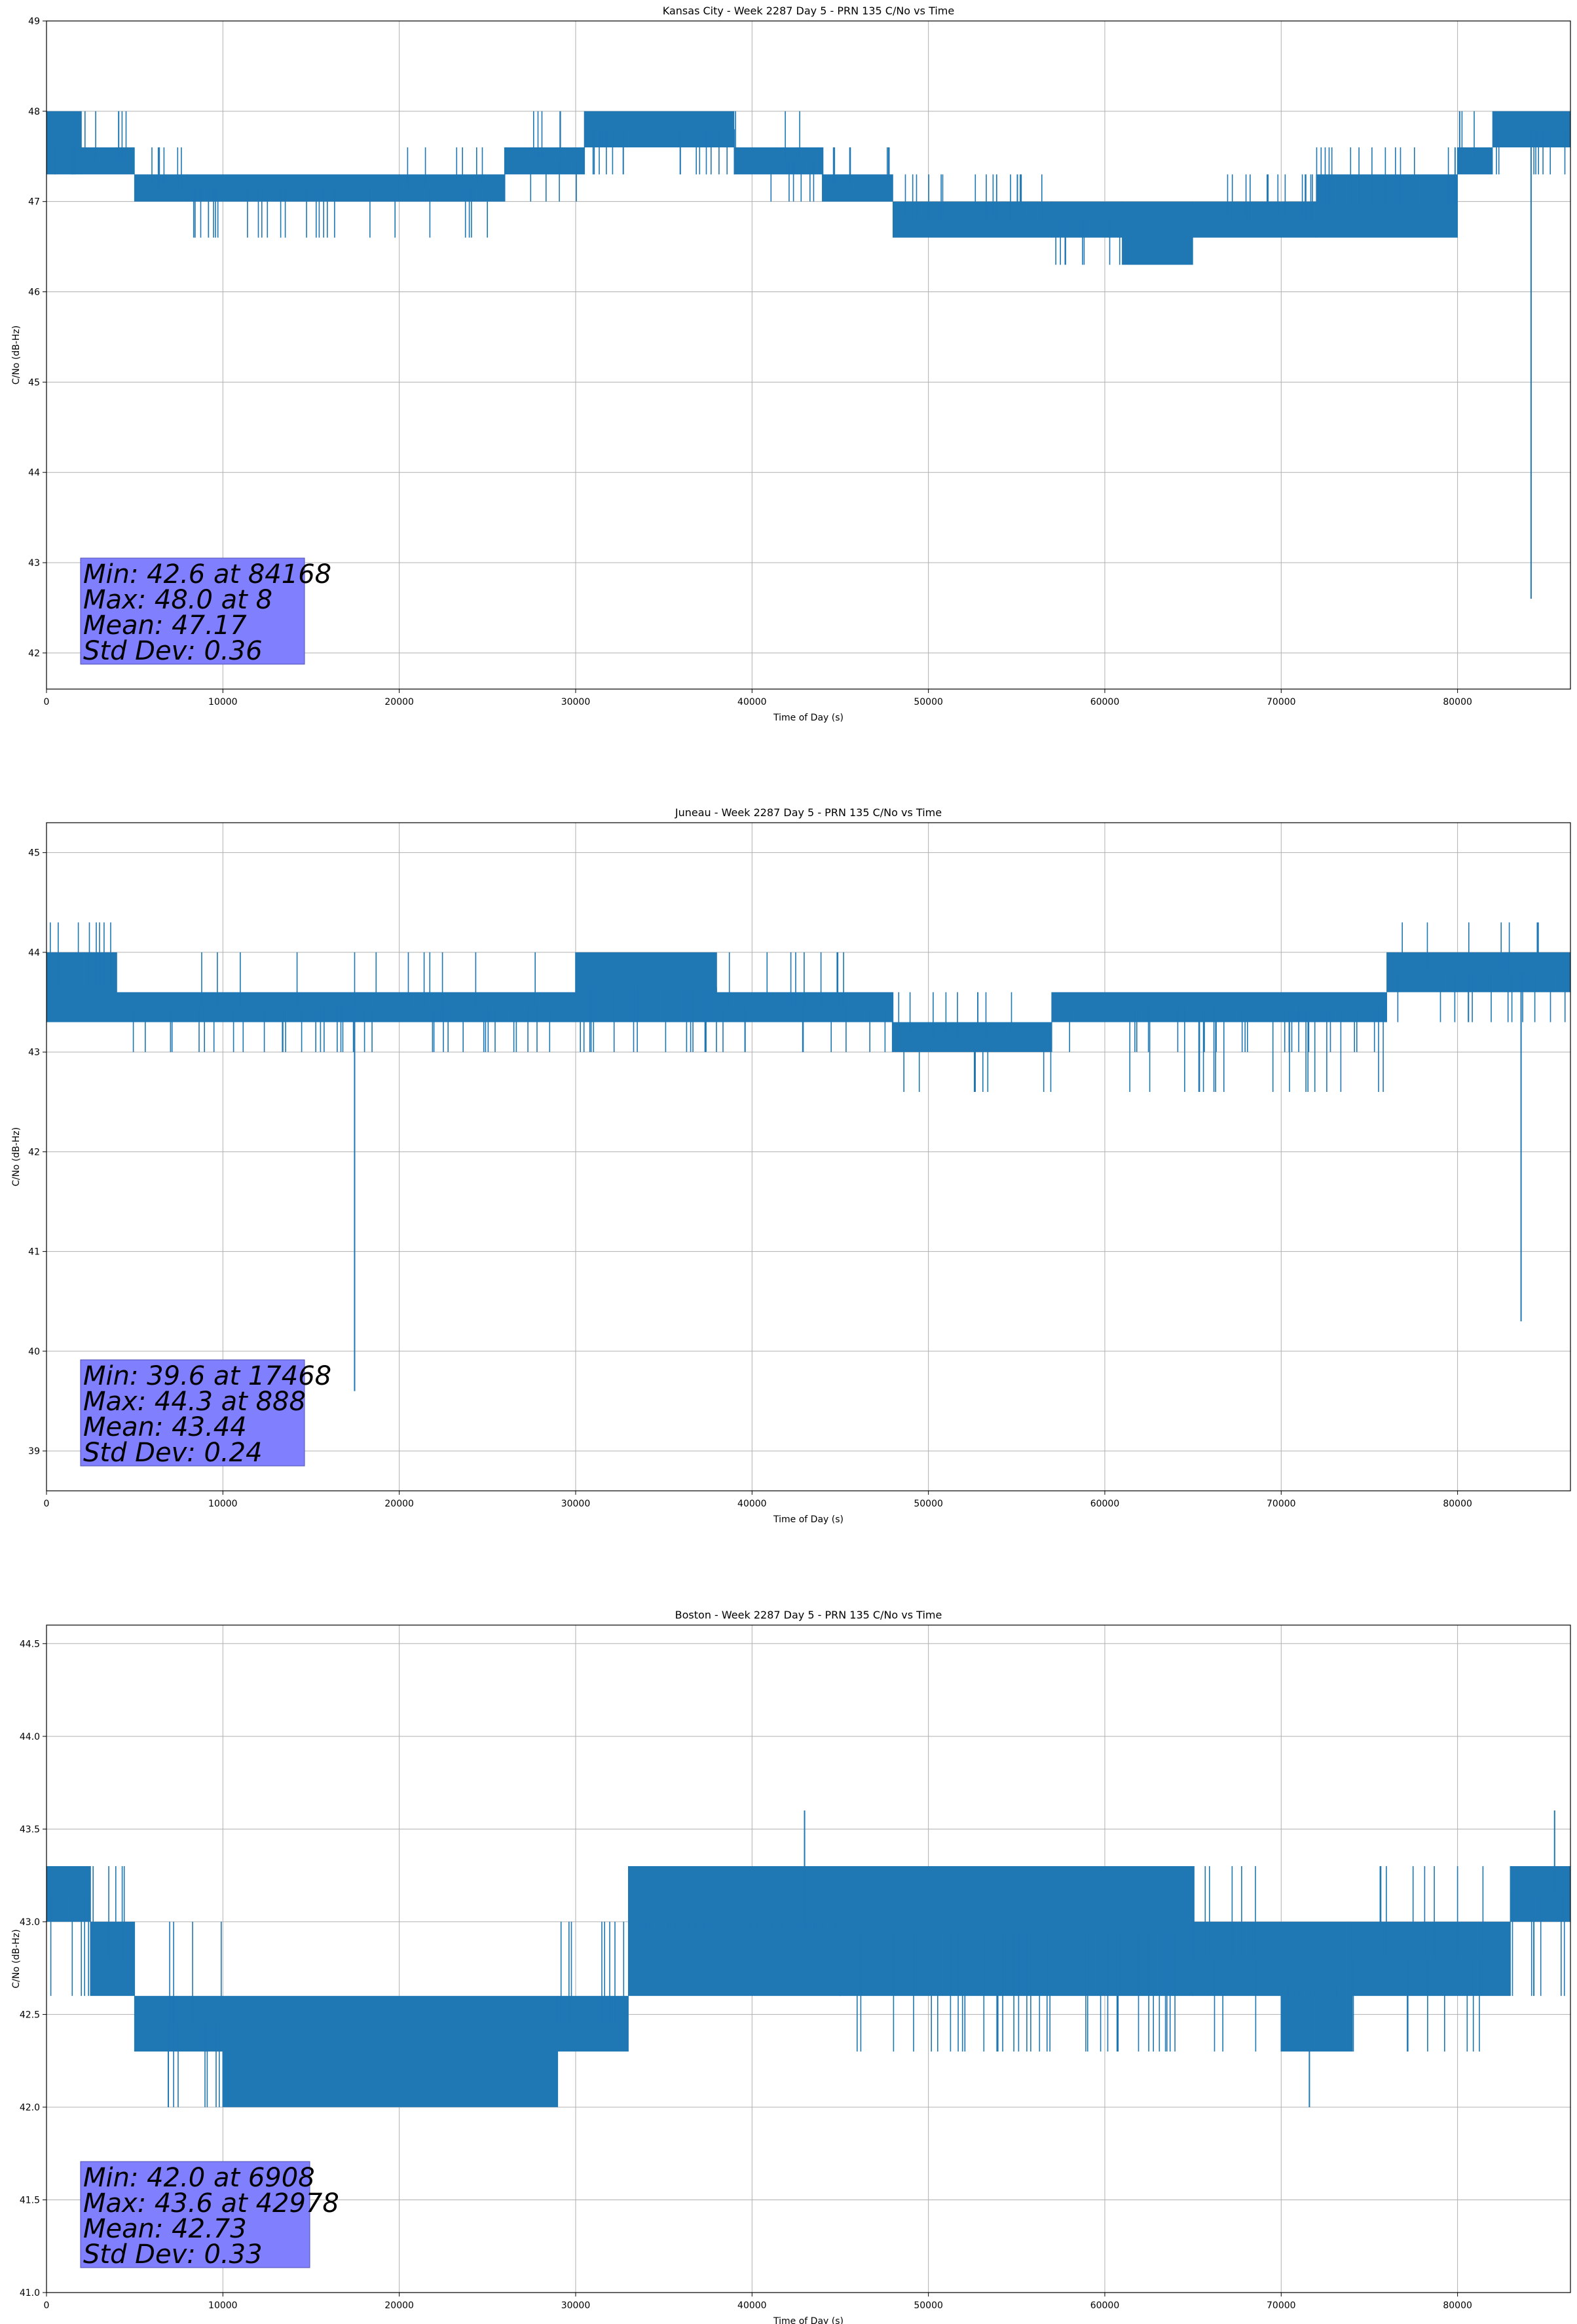 This screenshot has width=1577, height=2324. What do you see at coordinates (33, 1968) in the screenshot?
I see `y-axis: 41.0 41.5 42.0 42.5 43.0 43.5 44.0 44.5` at bounding box center [33, 1968].